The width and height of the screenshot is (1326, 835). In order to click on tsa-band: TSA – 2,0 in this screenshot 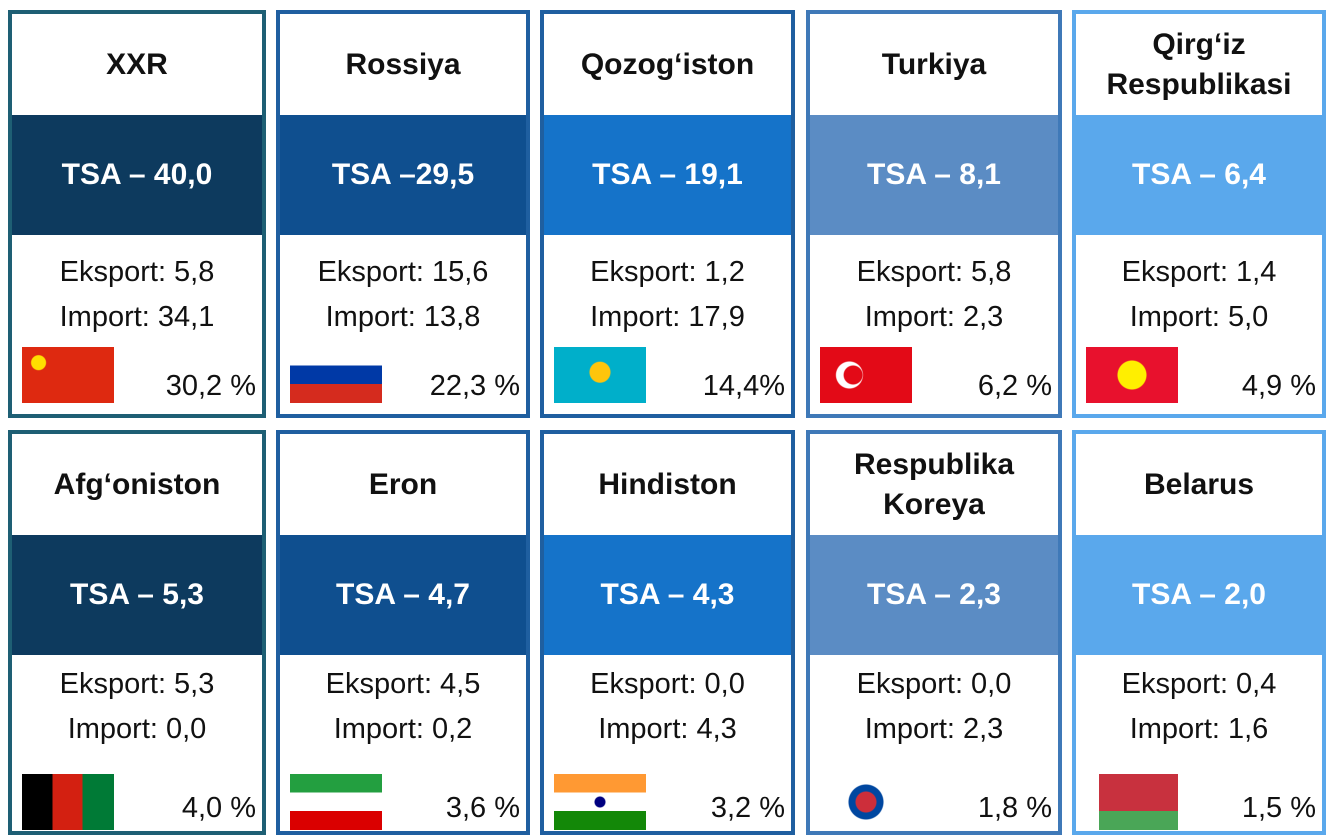, I will do `click(1199, 595)`.